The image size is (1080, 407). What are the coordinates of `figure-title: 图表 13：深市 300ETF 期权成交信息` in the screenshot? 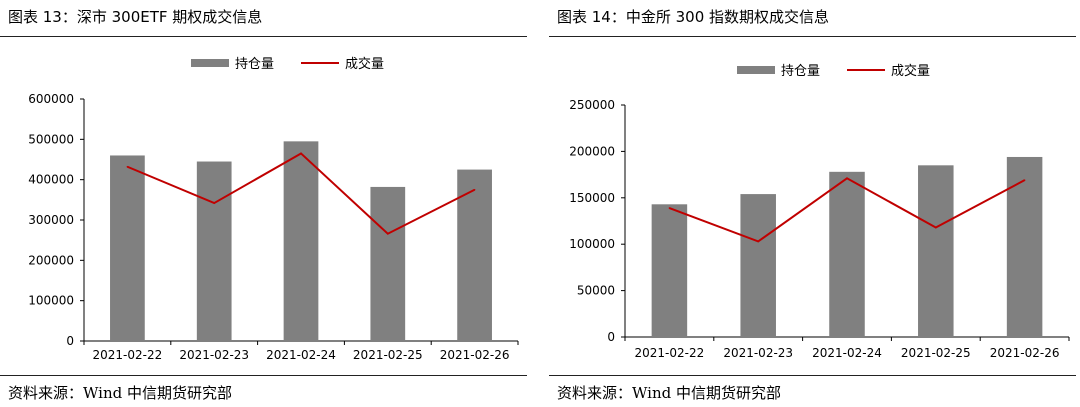 It's located at (135, 17).